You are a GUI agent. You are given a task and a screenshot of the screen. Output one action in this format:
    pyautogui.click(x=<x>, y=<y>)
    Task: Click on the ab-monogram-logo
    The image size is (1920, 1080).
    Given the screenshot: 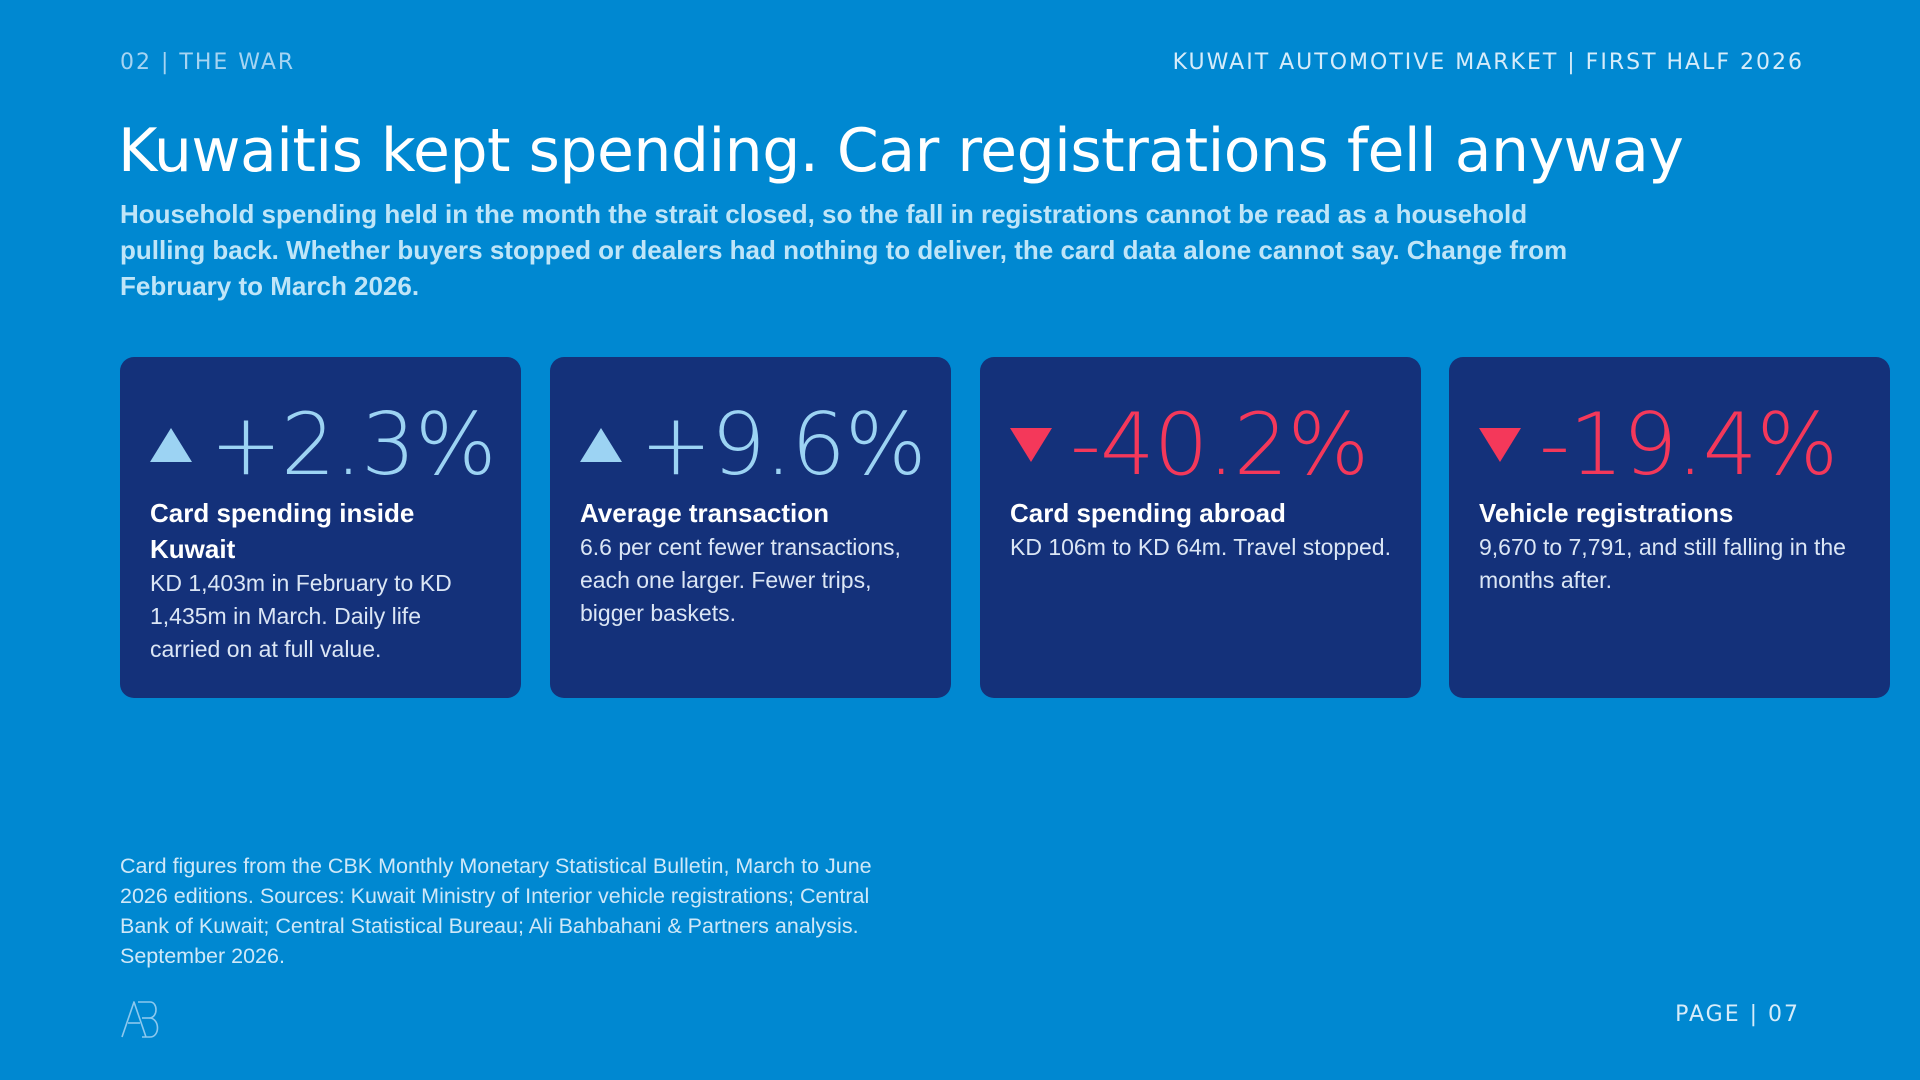 What is the action you would take?
    pyautogui.click(x=140, y=1019)
    